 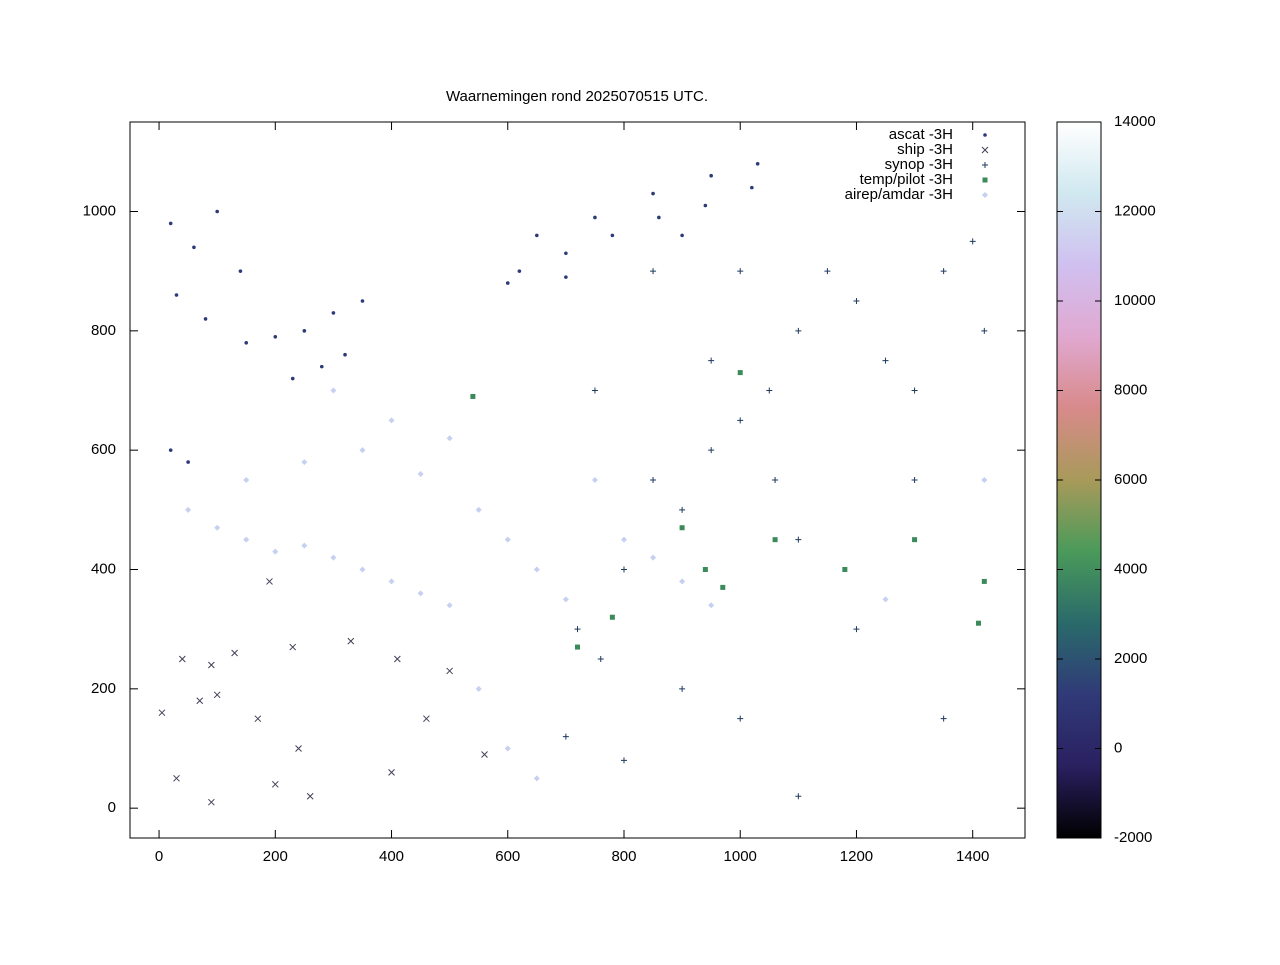 I want to click on x-tick-label: 1400, so click(x=972, y=856).